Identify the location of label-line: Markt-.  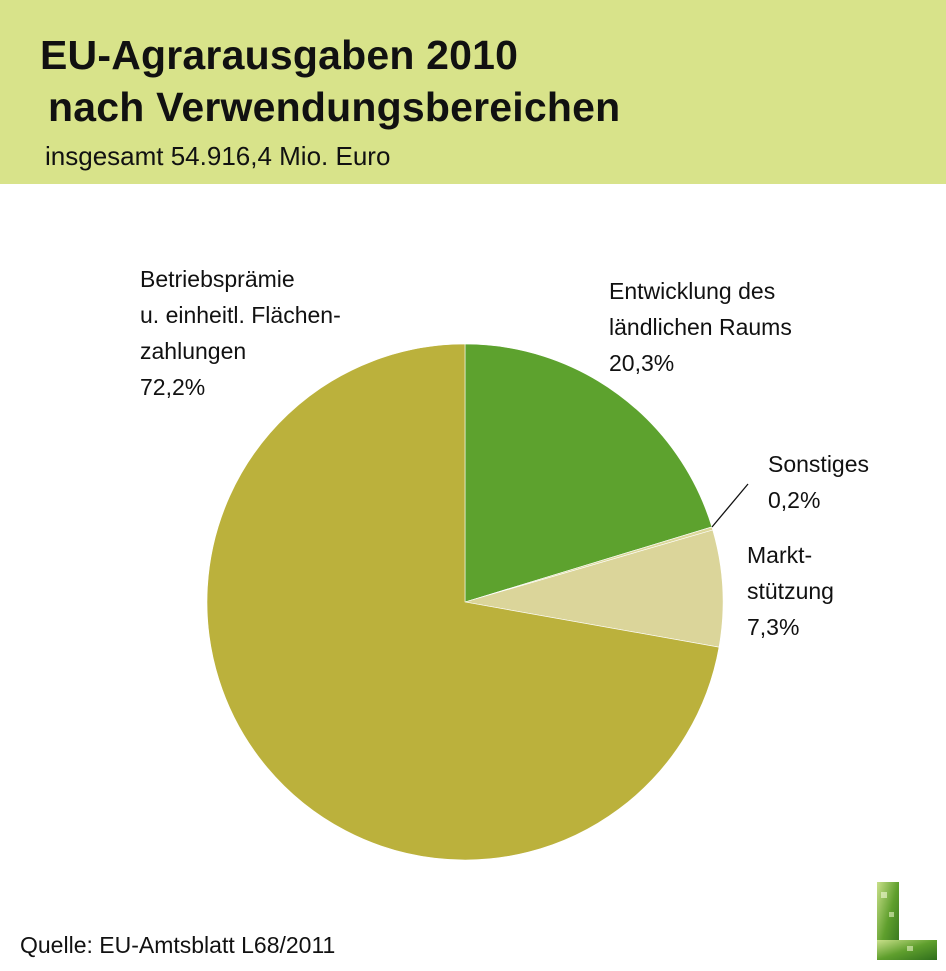
(780, 555).